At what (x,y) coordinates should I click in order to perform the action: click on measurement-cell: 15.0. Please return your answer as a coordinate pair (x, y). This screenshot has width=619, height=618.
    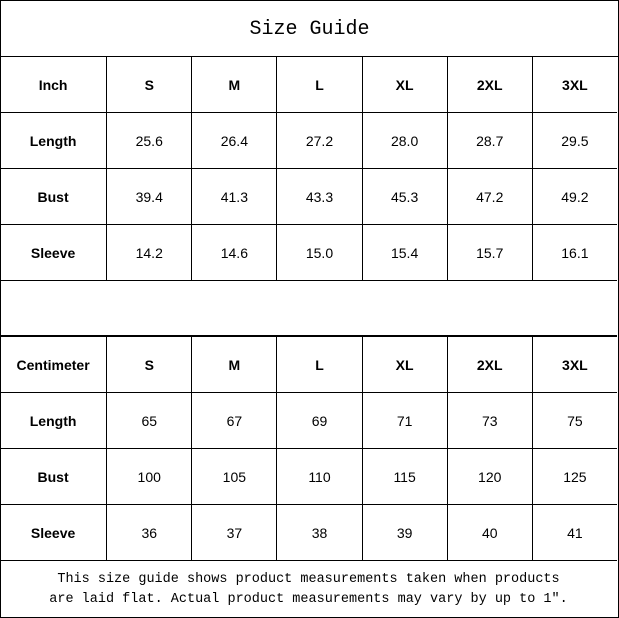
    Looking at the image, I should click on (319, 252).